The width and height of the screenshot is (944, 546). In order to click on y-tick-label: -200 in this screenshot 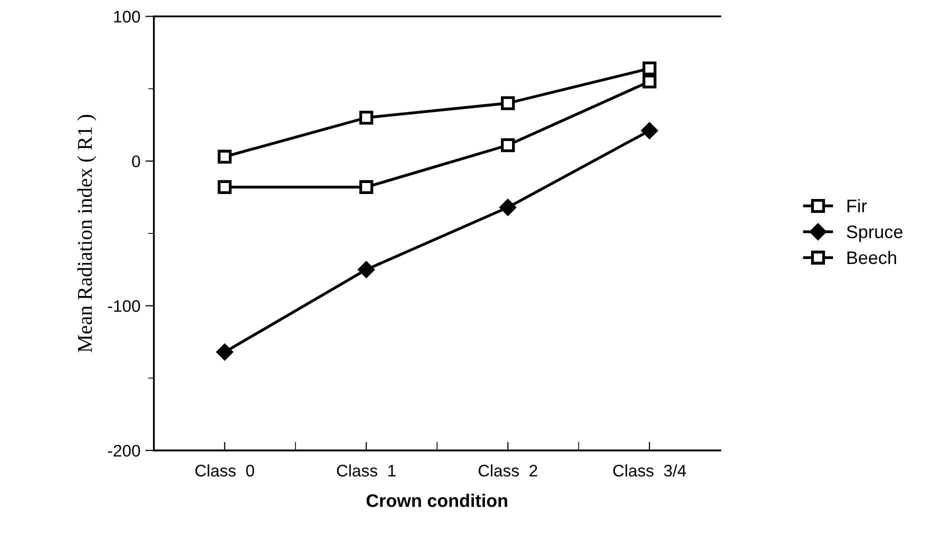, I will do `click(124, 450)`.